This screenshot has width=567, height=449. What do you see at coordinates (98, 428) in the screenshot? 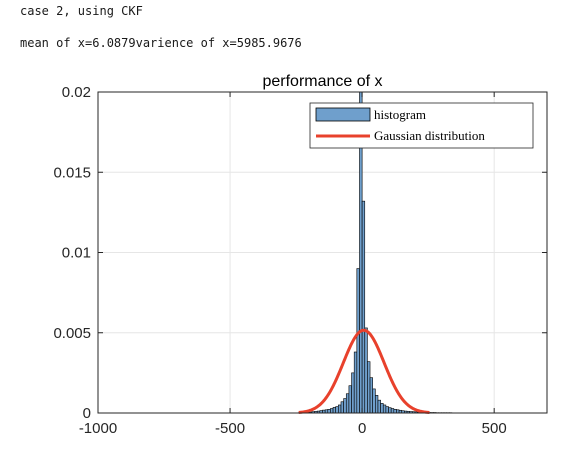
I see `x-tick-label-0: -1000` at bounding box center [98, 428].